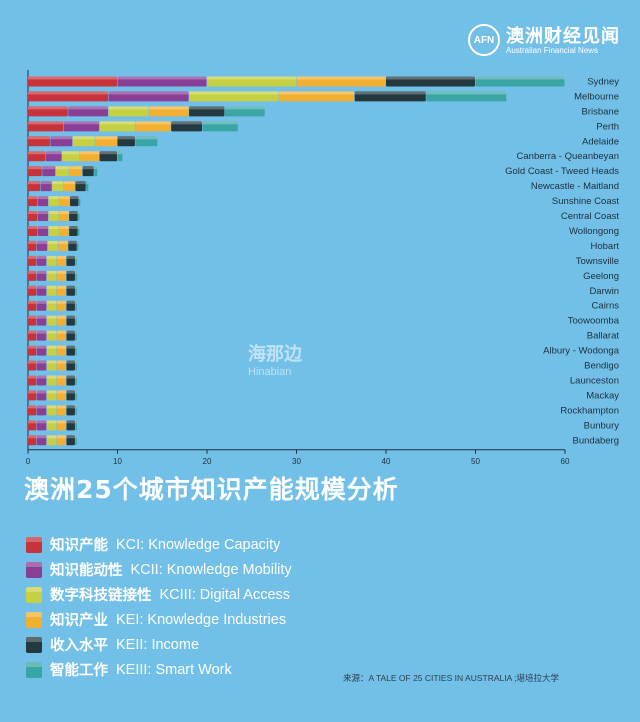 The width and height of the screenshot is (640, 722). Describe the element at coordinates (594, 321) in the screenshot. I see `y-category-label: Toowoomba` at that location.